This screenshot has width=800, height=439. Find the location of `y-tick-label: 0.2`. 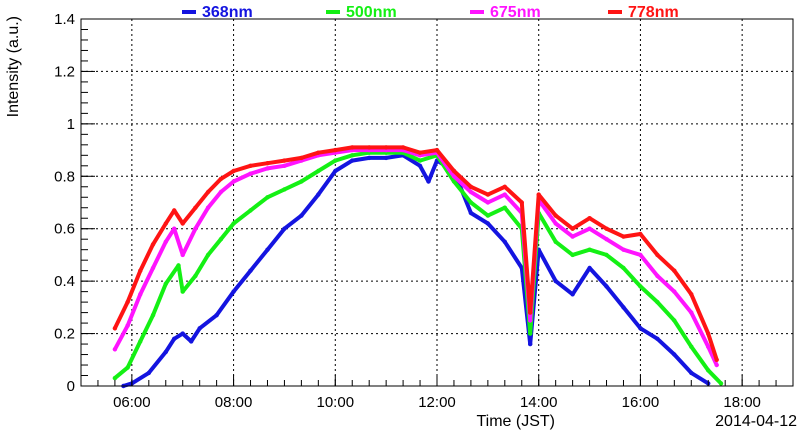

y-tick-label: 0.2 is located at coordinates (64, 334).